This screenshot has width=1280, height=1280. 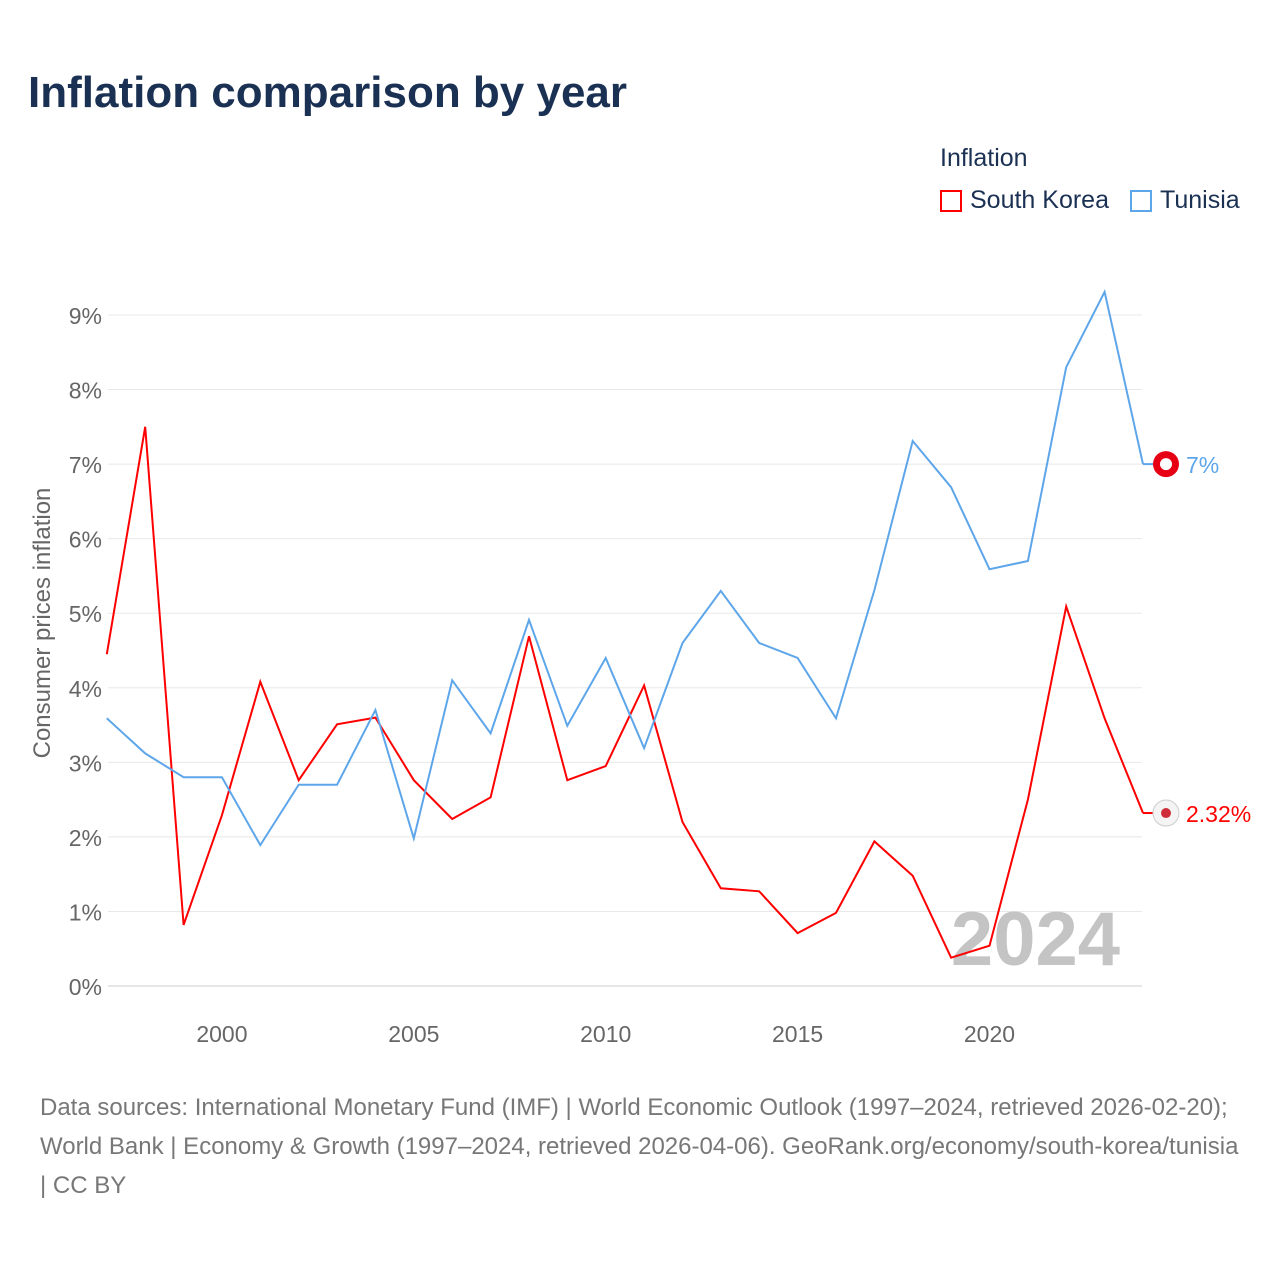 I want to click on legend-title: Inflation, so click(x=984, y=158).